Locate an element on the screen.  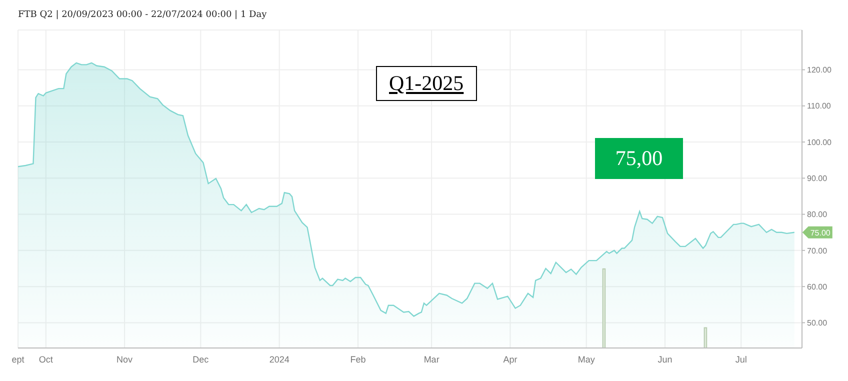
annotation: 75.00 is located at coordinates (820, 233).